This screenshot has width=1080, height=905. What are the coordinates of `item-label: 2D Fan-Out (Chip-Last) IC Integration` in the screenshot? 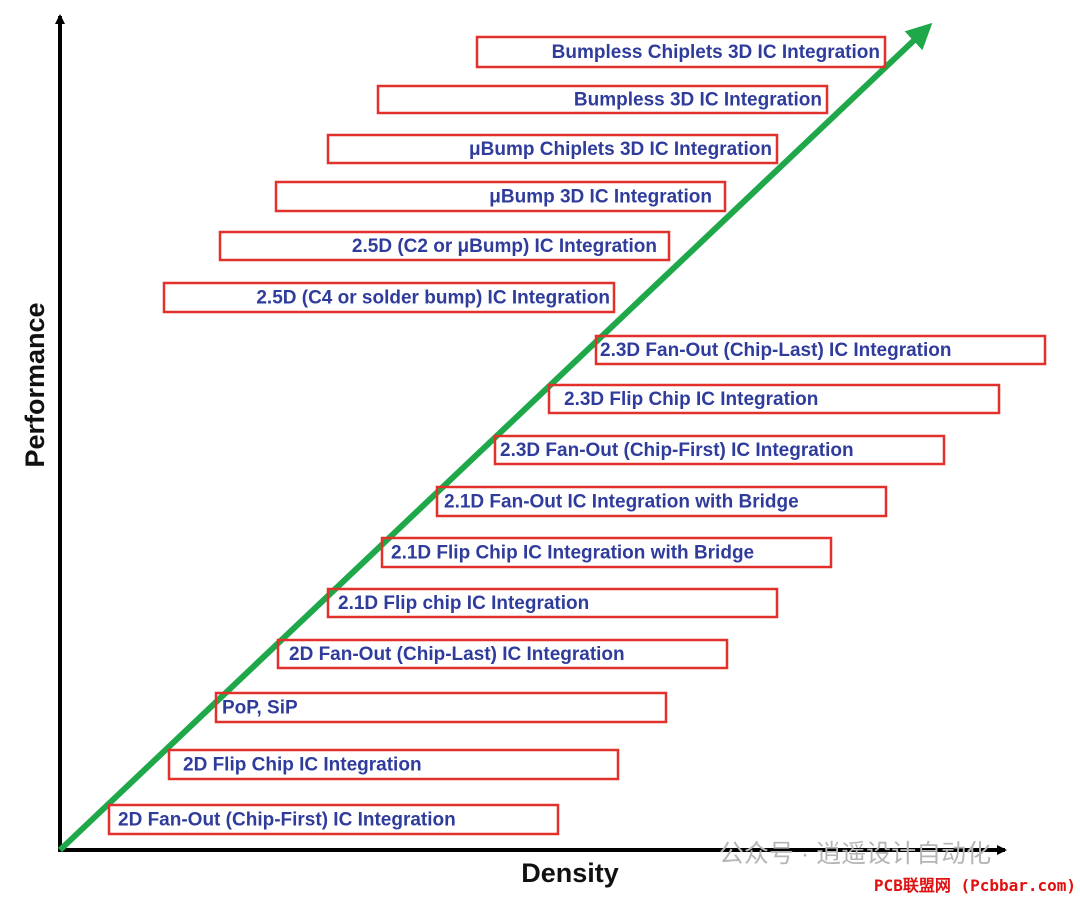 It's located at (457, 654).